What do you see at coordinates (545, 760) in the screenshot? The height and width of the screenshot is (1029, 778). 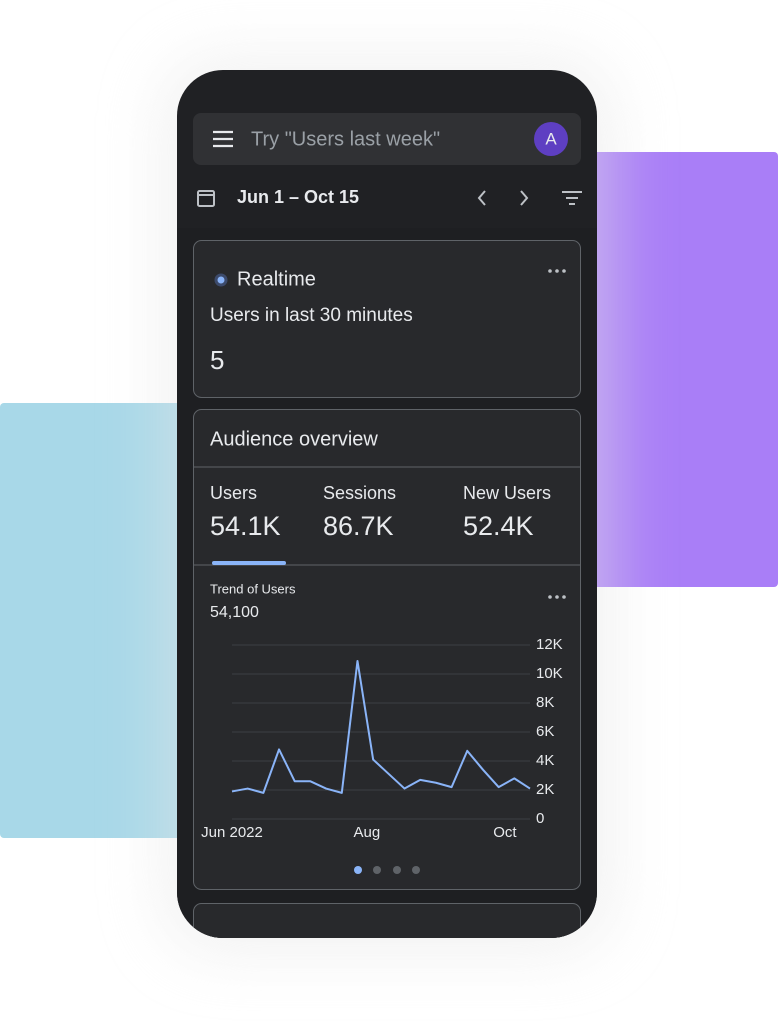 I see `y-tick-label: 4K` at bounding box center [545, 760].